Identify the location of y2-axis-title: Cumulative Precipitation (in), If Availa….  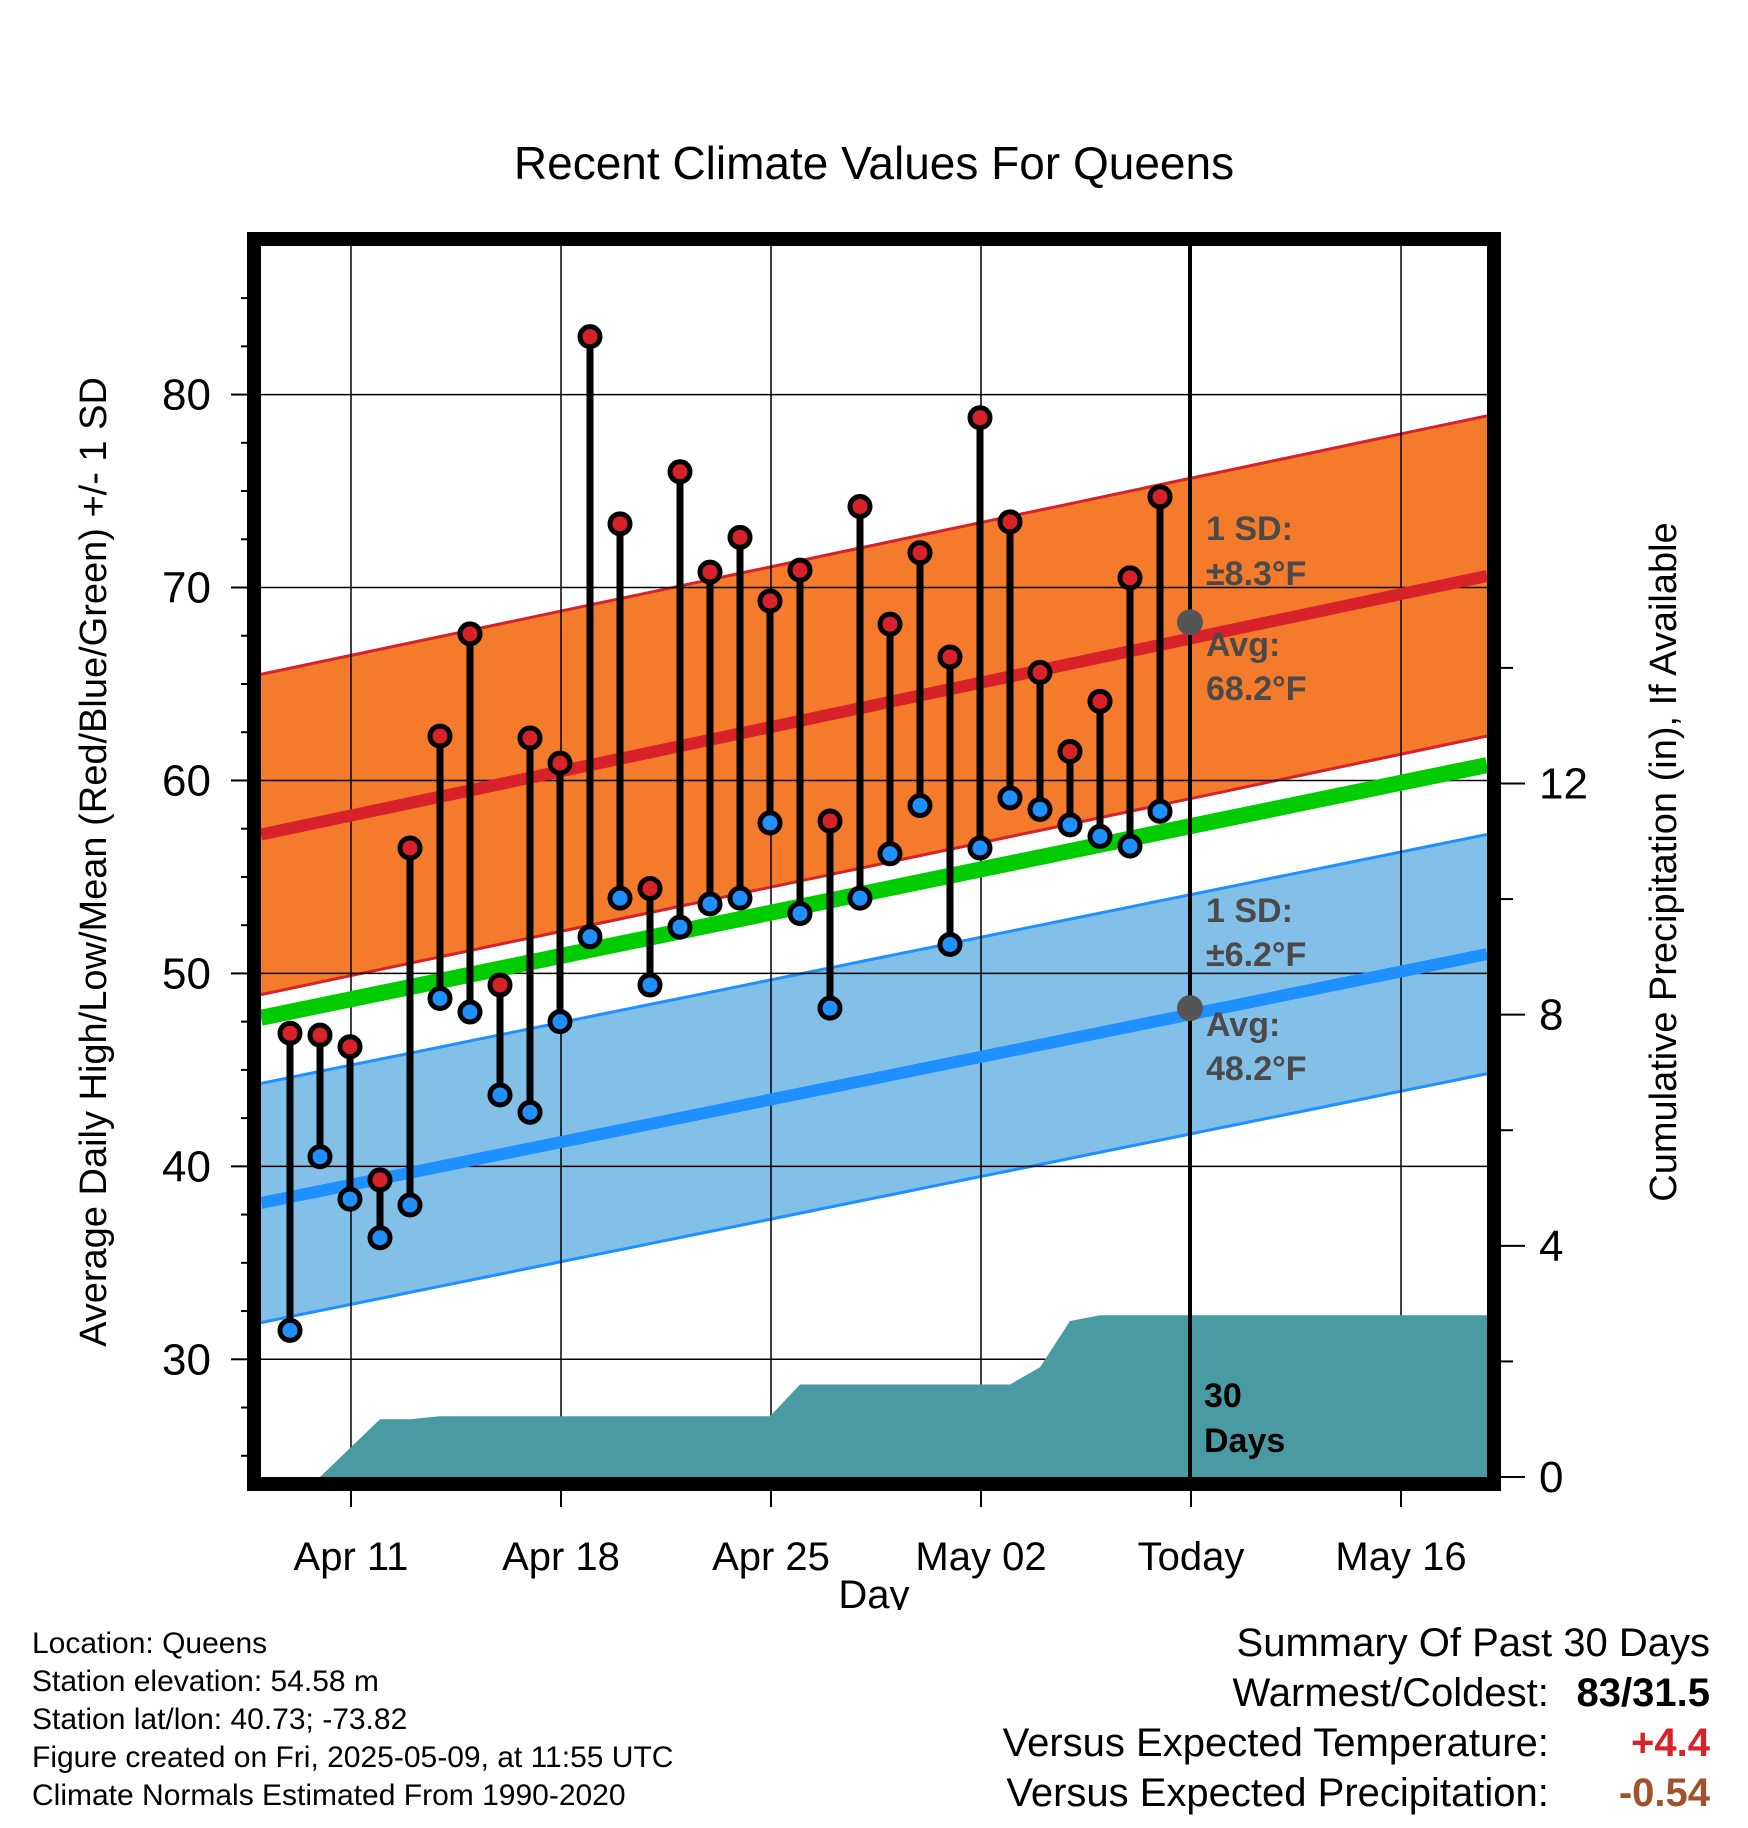
(1664, 861).